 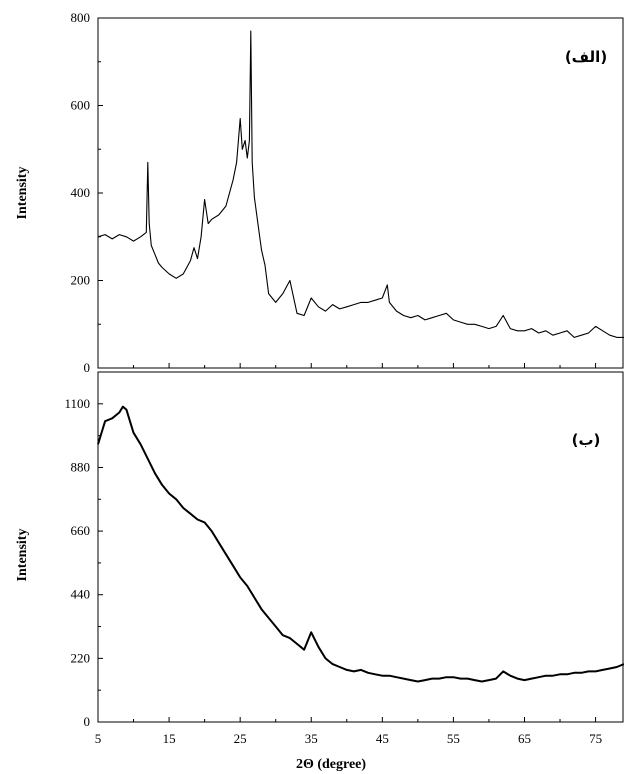 I want to click on y-tick-label: 880, so click(x=81, y=466).